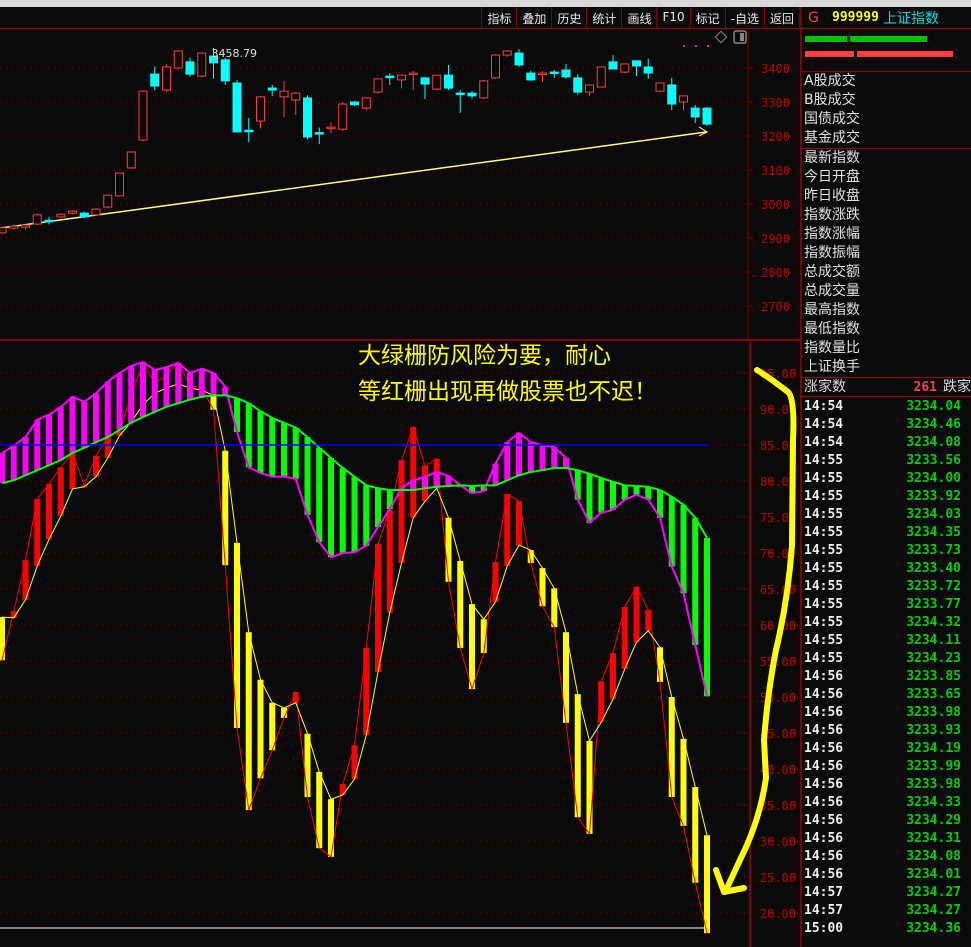 This screenshot has width=971, height=947. I want to click on tick-row: 14:55 3233.73, so click(886, 551).